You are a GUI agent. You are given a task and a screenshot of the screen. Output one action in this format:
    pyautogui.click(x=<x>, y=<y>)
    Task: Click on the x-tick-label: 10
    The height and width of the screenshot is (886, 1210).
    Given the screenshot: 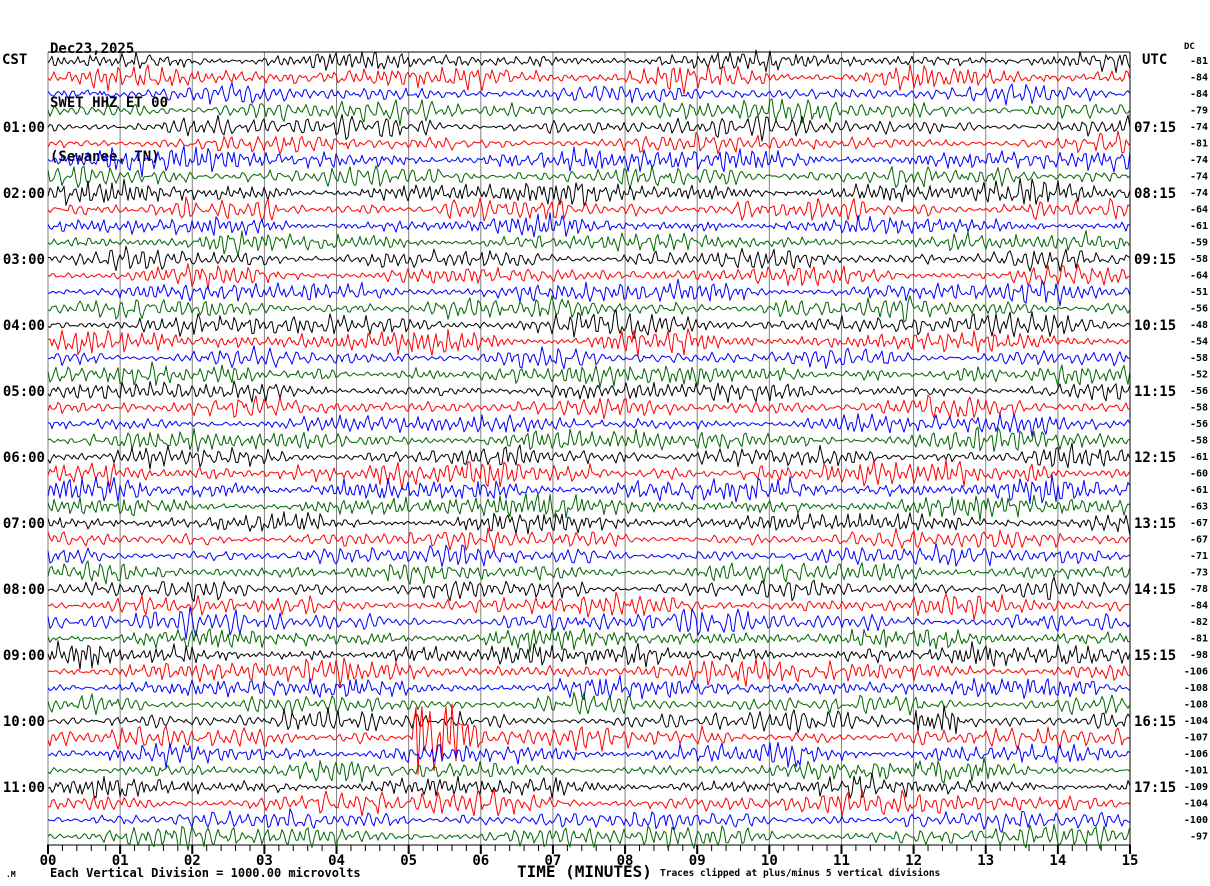 What is the action you would take?
    pyautogui.click(x=769, y=861)
    